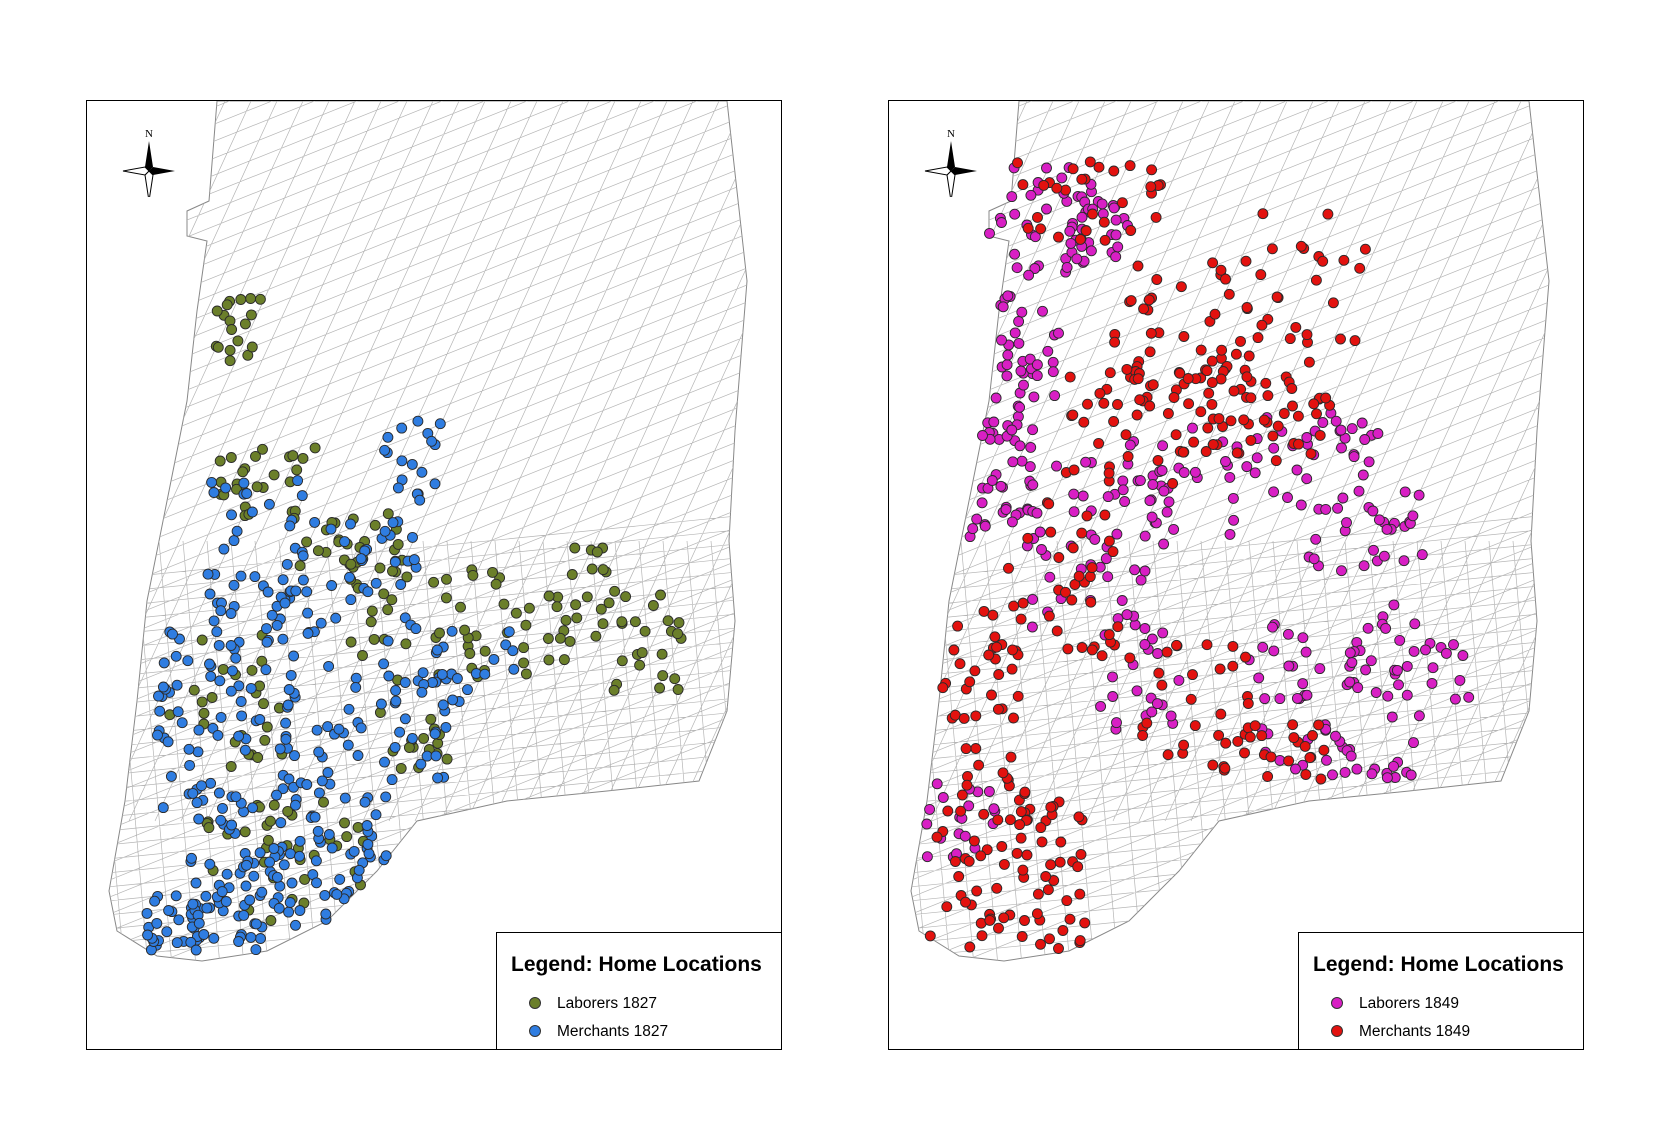 The image size is (1665, 1125). Describe the element at coordinates (950, 165) in the screenshot. I see `compass-icon: N` at that location.